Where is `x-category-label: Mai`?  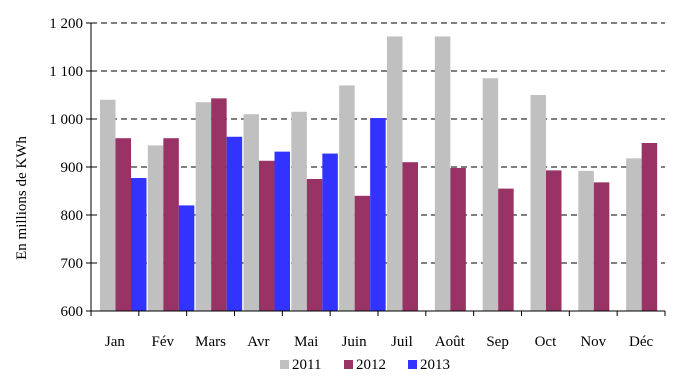 x-category-label: Mai is located at coordinates (306, 342).